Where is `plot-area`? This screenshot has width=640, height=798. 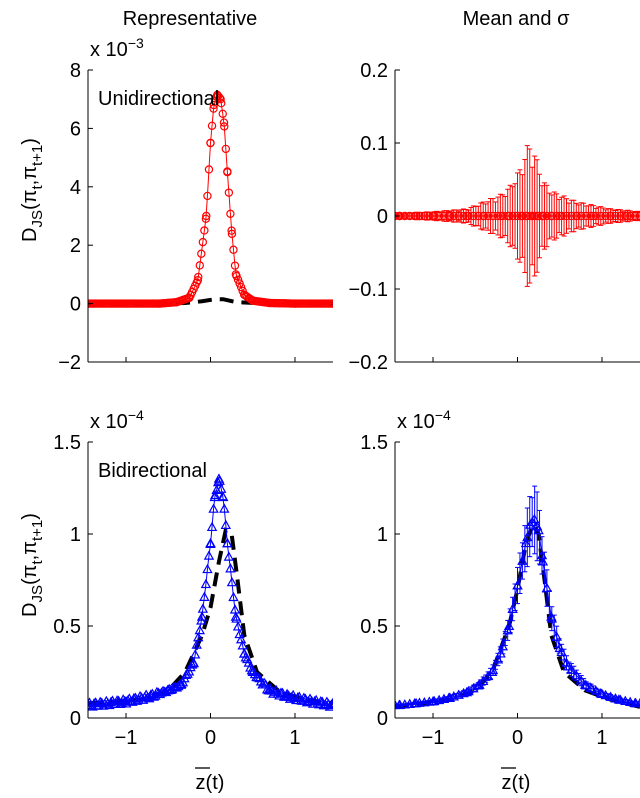 plot-area is located at coordinates (517, 216).